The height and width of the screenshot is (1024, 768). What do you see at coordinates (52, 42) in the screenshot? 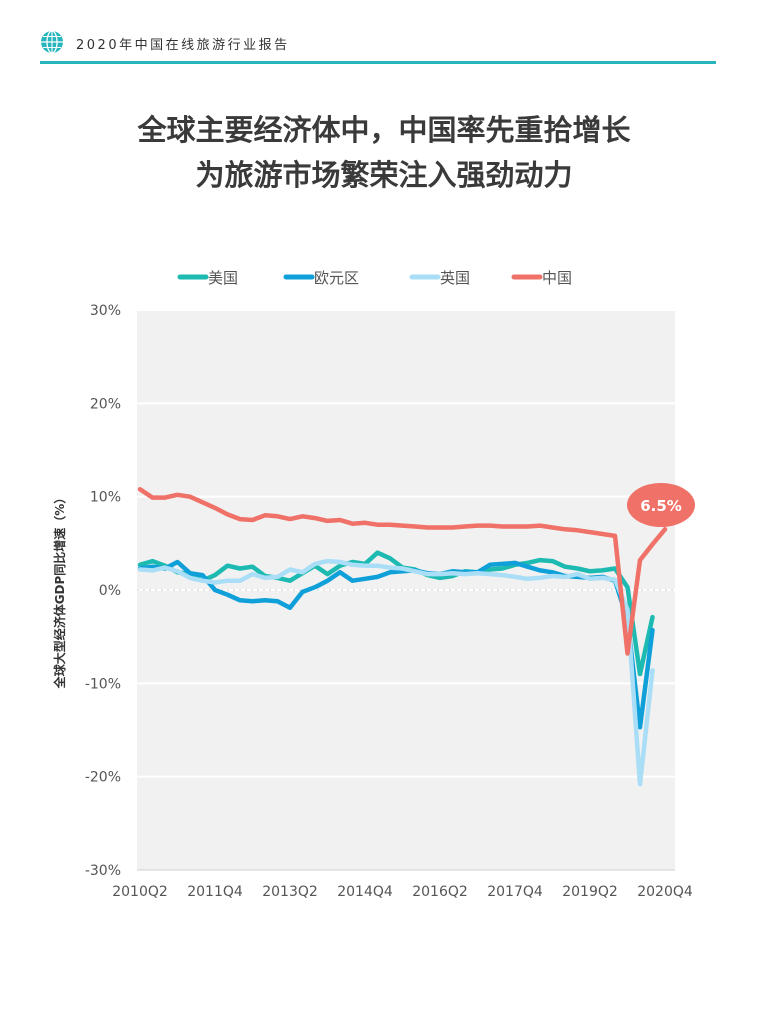
I see `globe-icon` at bounding box center [52, 42].